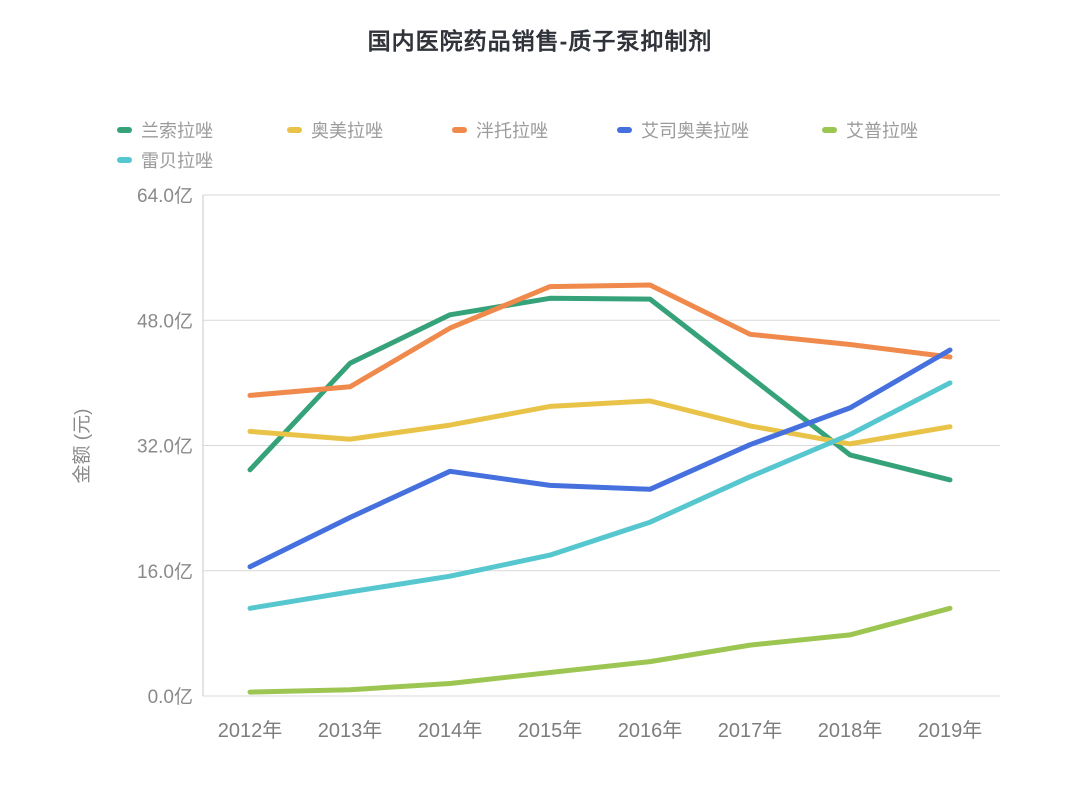 The width and height of the screenshot is (1080, 808). I want to click on x-tick-label: 2017年, so click(750, 730).